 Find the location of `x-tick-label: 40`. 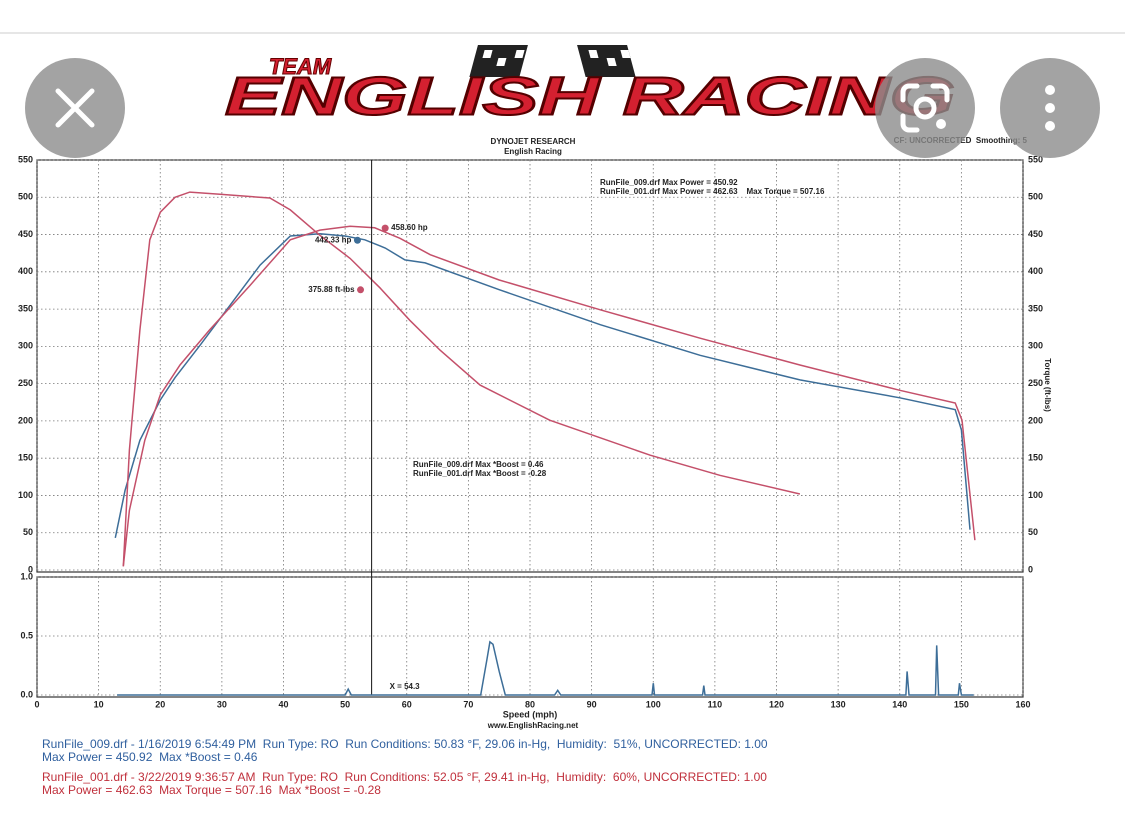

x-tick-label: 40 is located at coordinates (283, 704).